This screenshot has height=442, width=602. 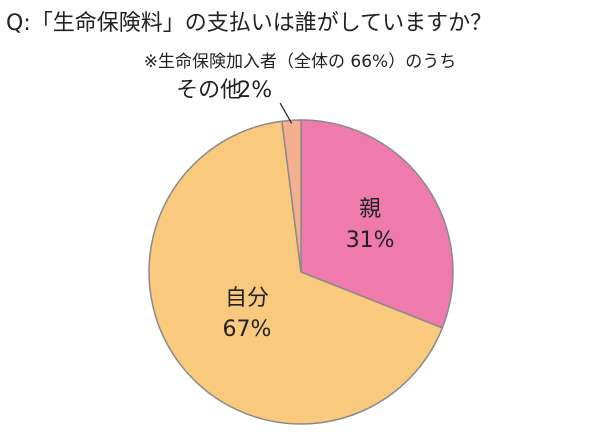 What do you see at coordinates (370, 240) in the screenshot?
I see `slice-value: 31%` at bounding box center [370, 240].